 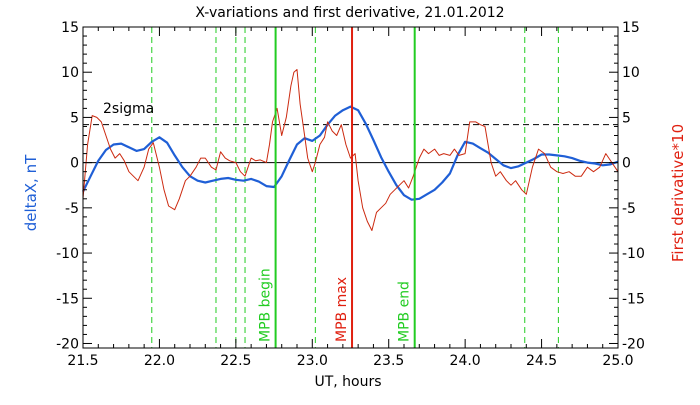 I want to click on threshold-label: 2sigma, so click(x=128, y=109).